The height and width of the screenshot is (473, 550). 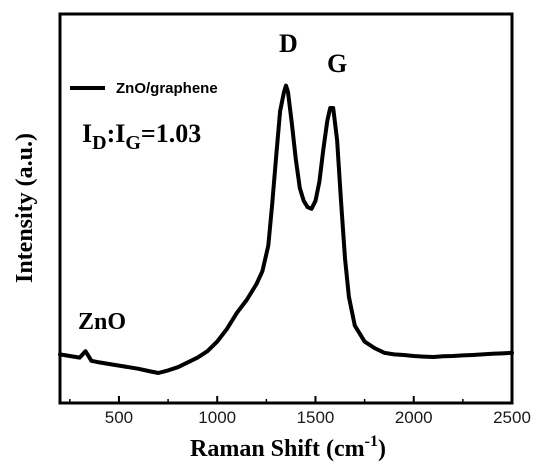 I want to click on x-tick-label: 2000, so click(x=414, y=417).